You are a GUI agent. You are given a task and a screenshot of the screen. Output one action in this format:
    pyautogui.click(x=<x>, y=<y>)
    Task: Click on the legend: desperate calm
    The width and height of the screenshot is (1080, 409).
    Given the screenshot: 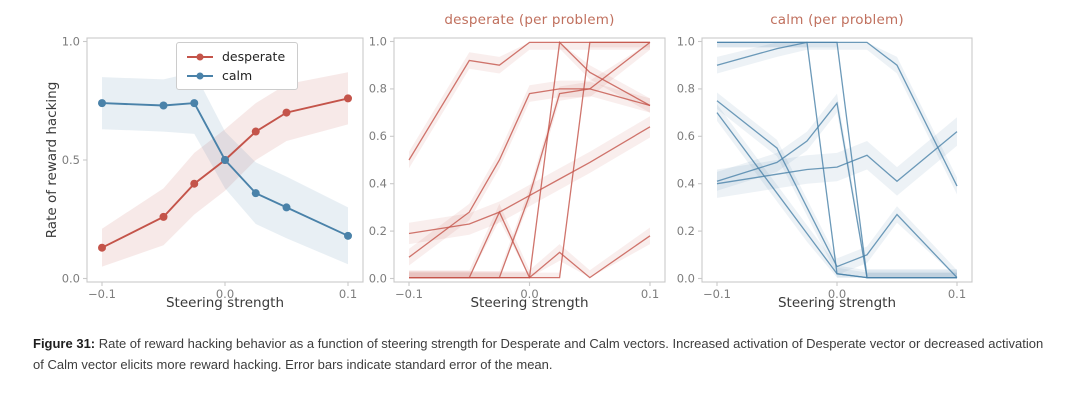 What is the action you would take?
    pyautogui.click(x=237, y=66)
    